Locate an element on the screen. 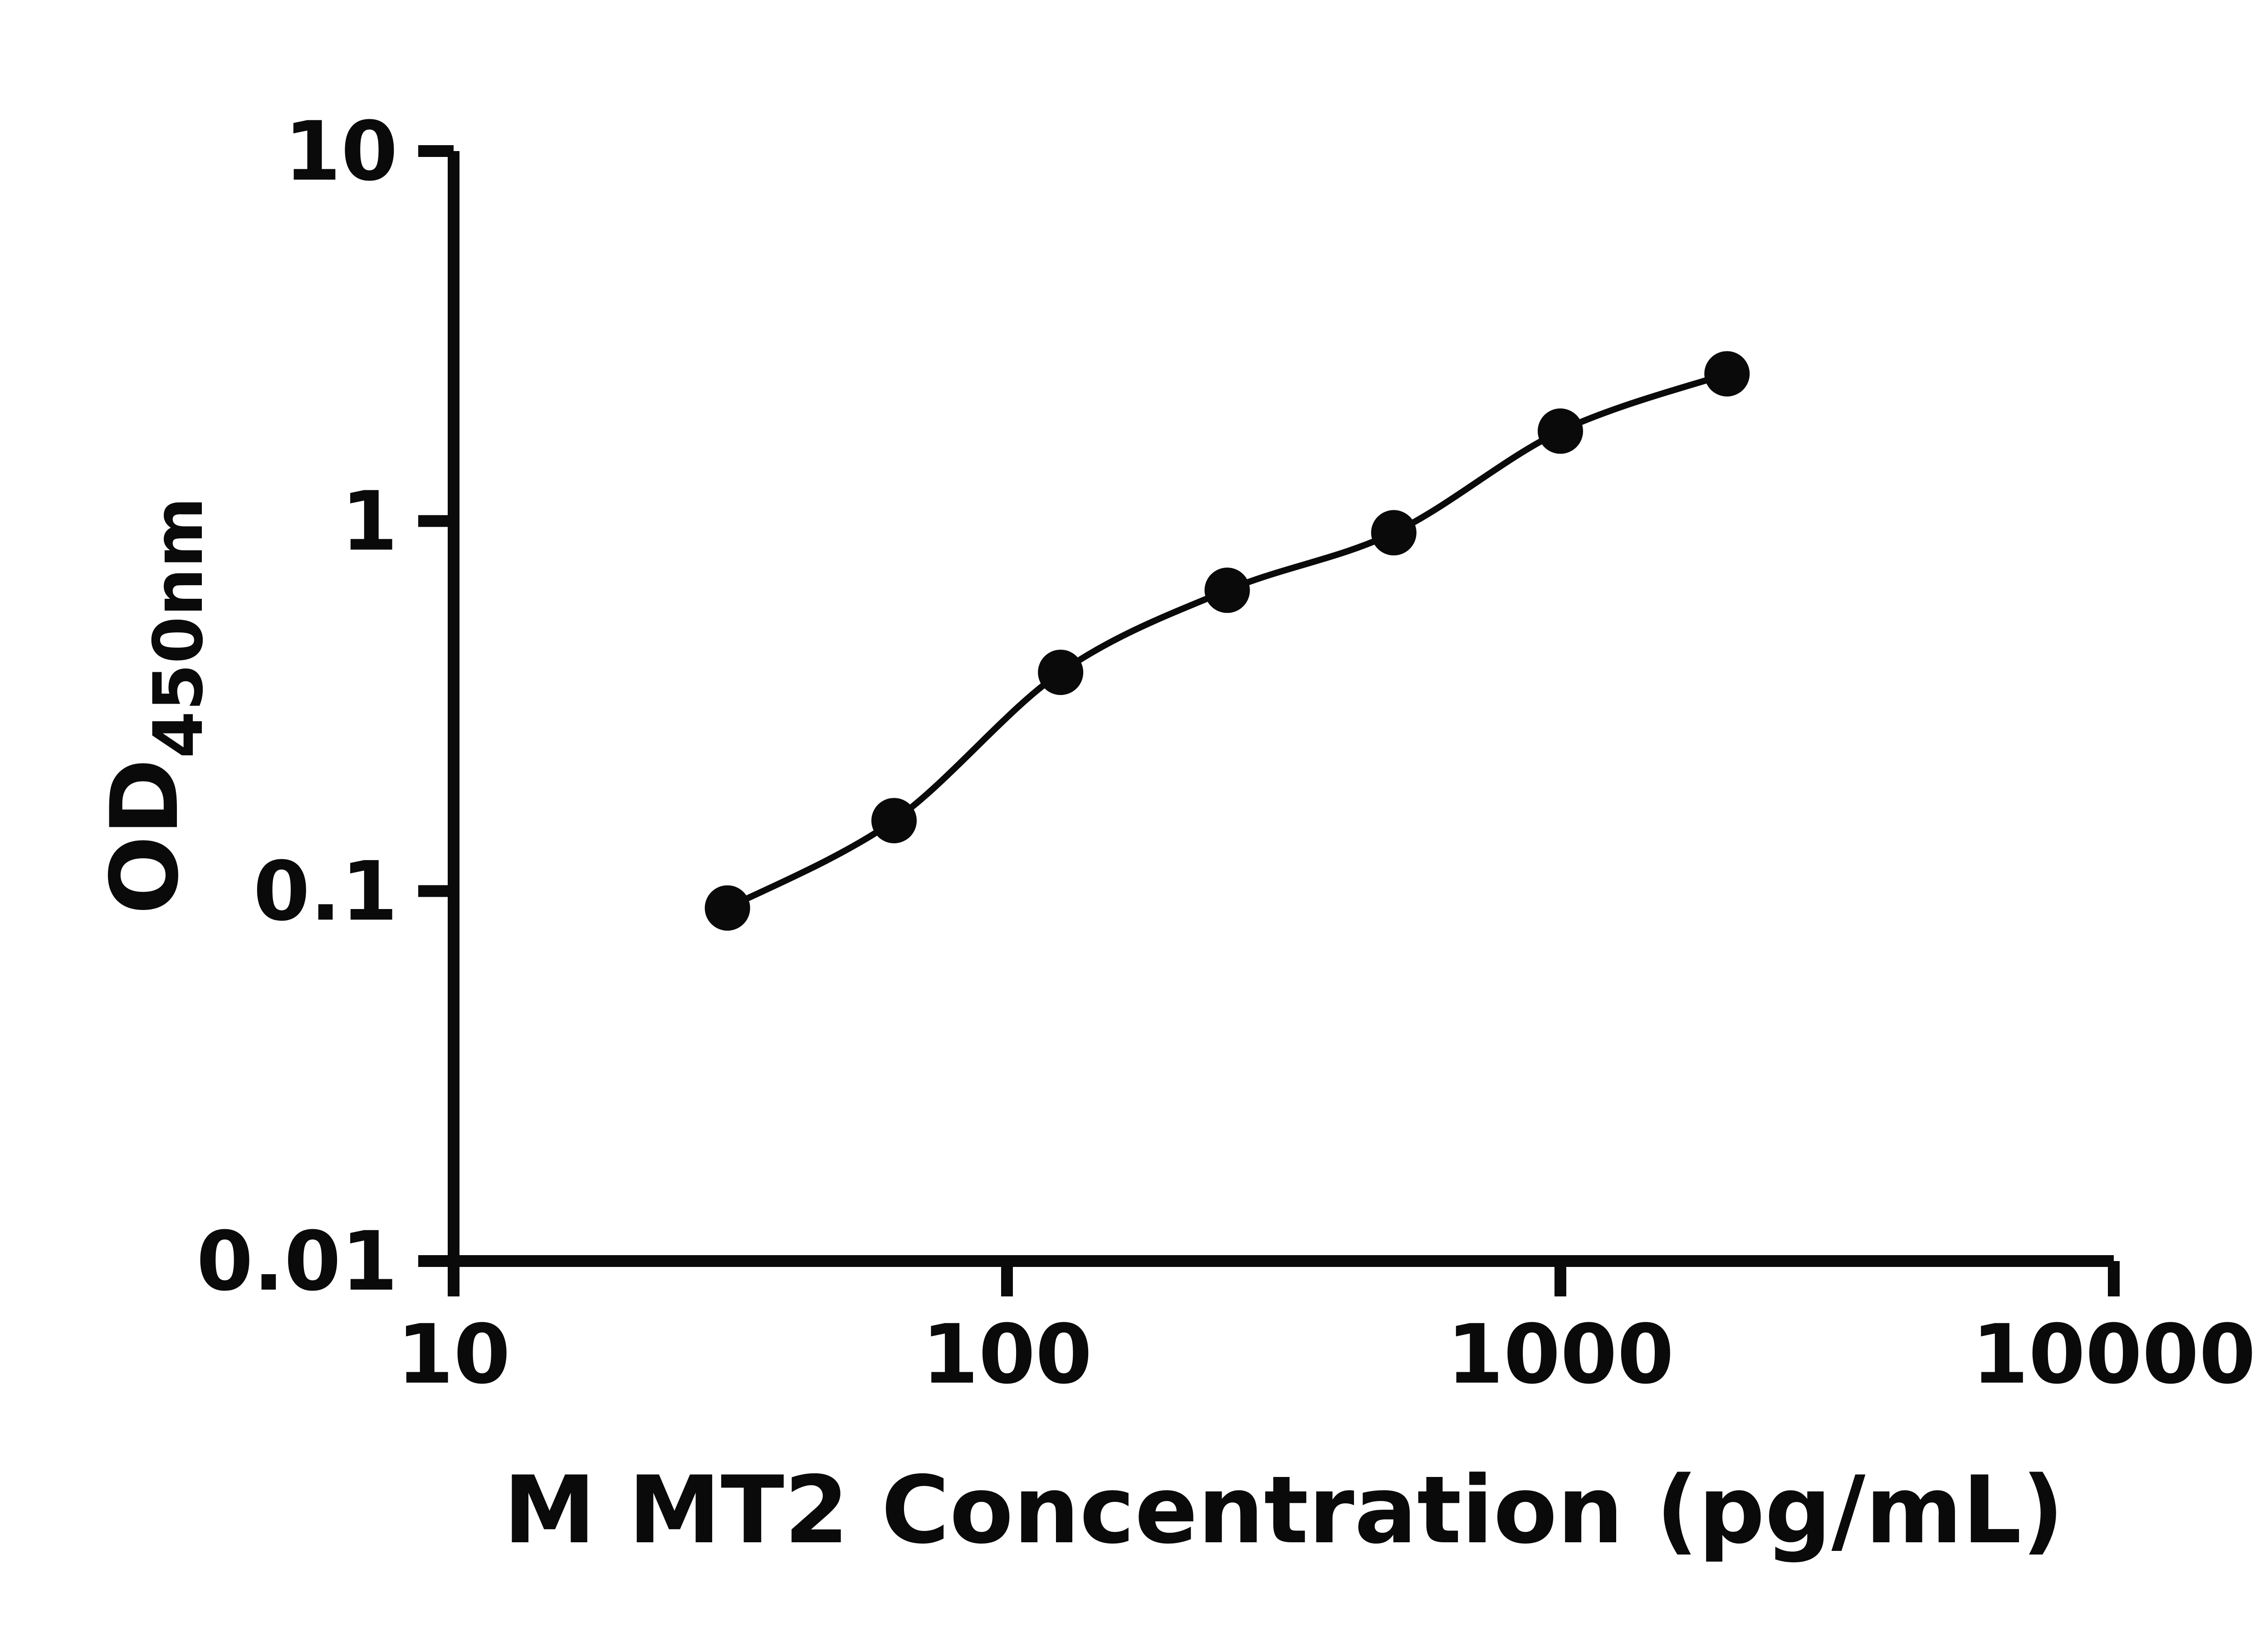 The height and width of the screenshot is (1633, 2268). x-tick-label: 1000 is located at coordinates (1560, 1354).